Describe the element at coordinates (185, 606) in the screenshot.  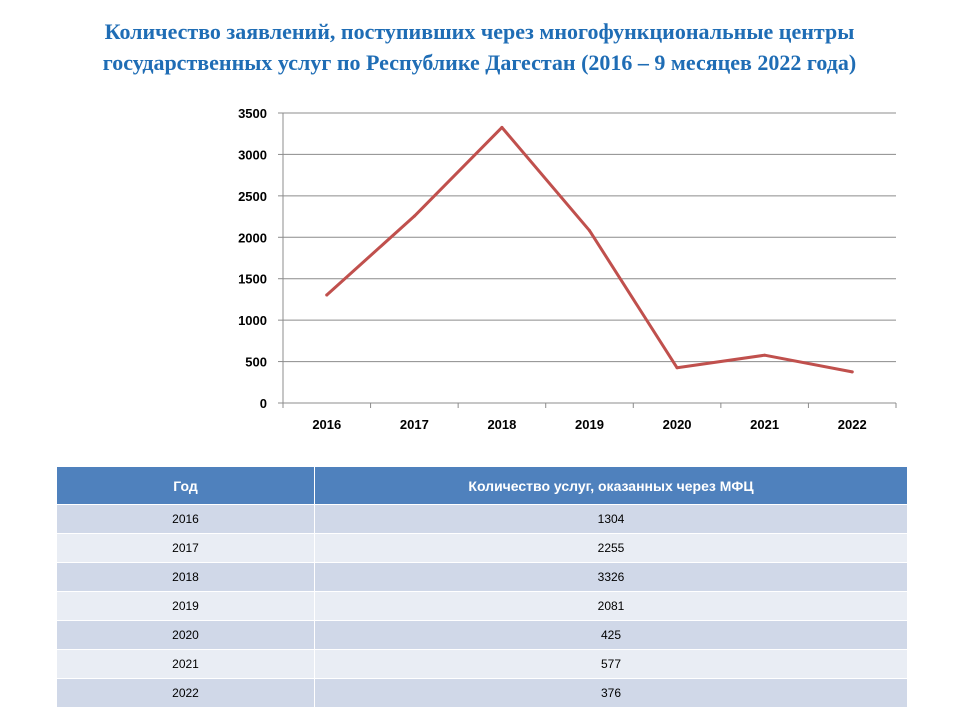
I see `table-cell-year: 2019` at that location.